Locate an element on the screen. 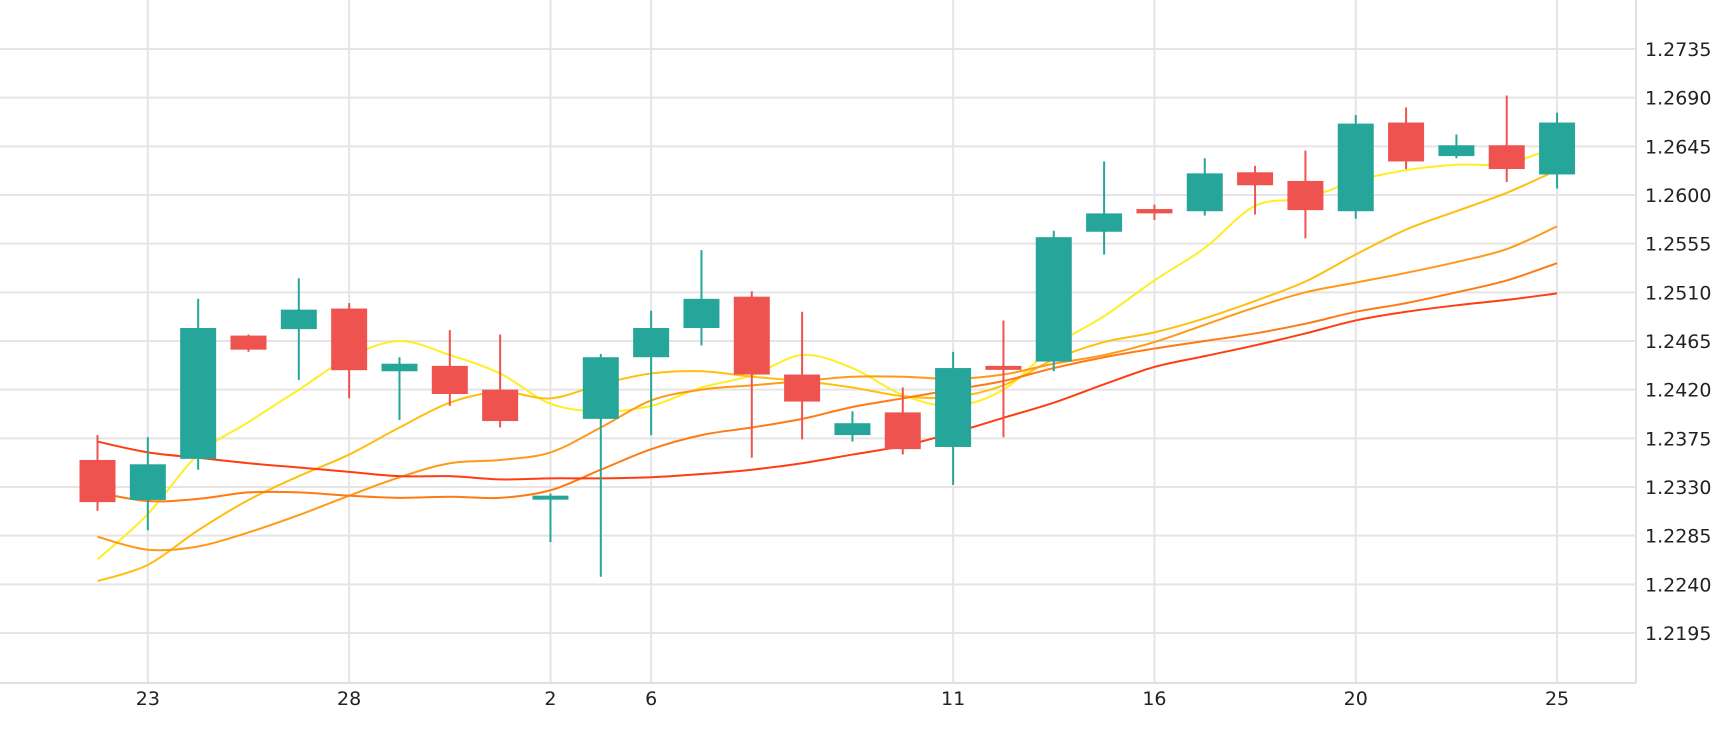 Image resolution: width=1730 pixels, height=730 pixels. y-tick-label: 1.2375 is located at coordinates (1678, 439).